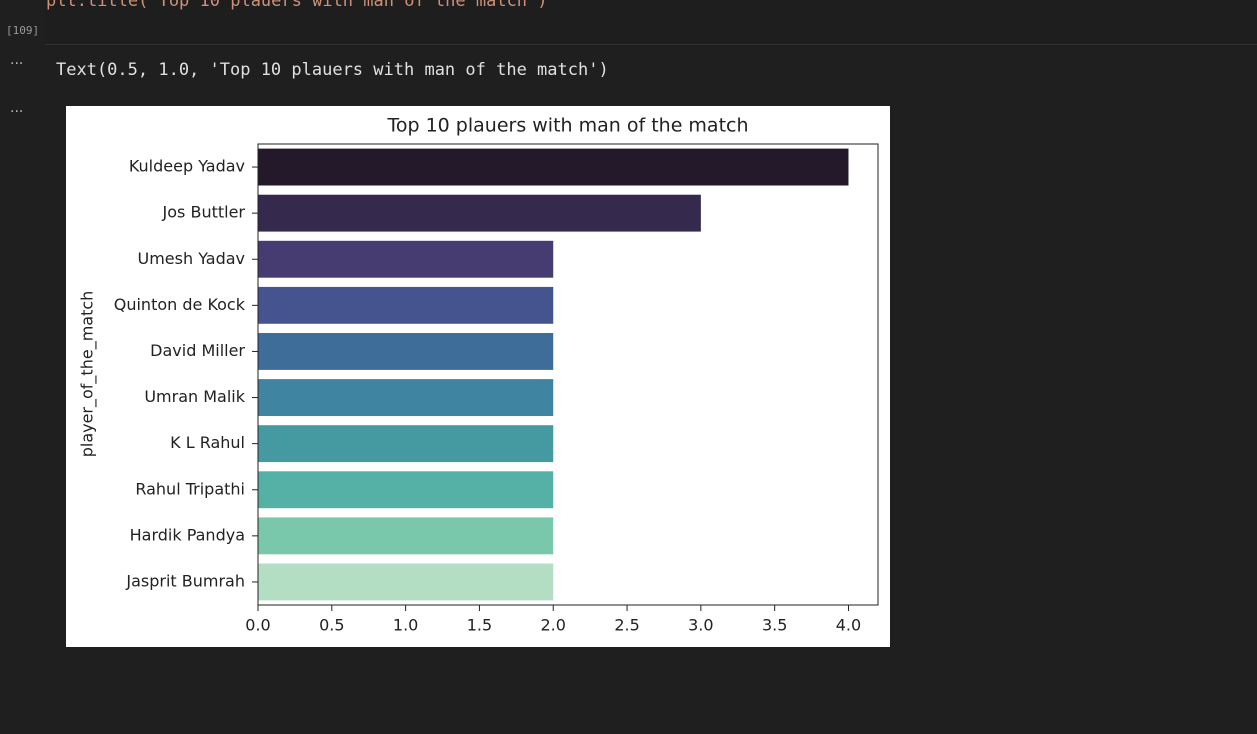  What do you see at coordinates (553, 625) in the screenshot?
I see `x-tick-label: 2.0` at bounding box center [553, 625].